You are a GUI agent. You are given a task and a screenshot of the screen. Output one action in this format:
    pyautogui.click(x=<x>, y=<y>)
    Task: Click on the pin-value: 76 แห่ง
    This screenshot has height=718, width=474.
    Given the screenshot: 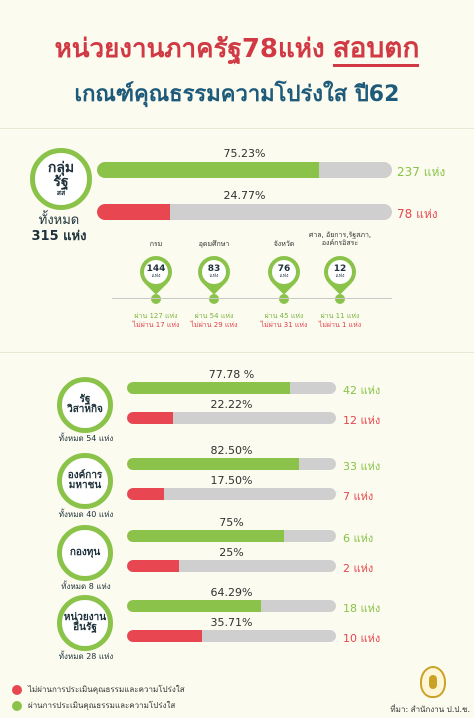 What is the action you would take?
    pyautogui.click(x=284, y=272)
    